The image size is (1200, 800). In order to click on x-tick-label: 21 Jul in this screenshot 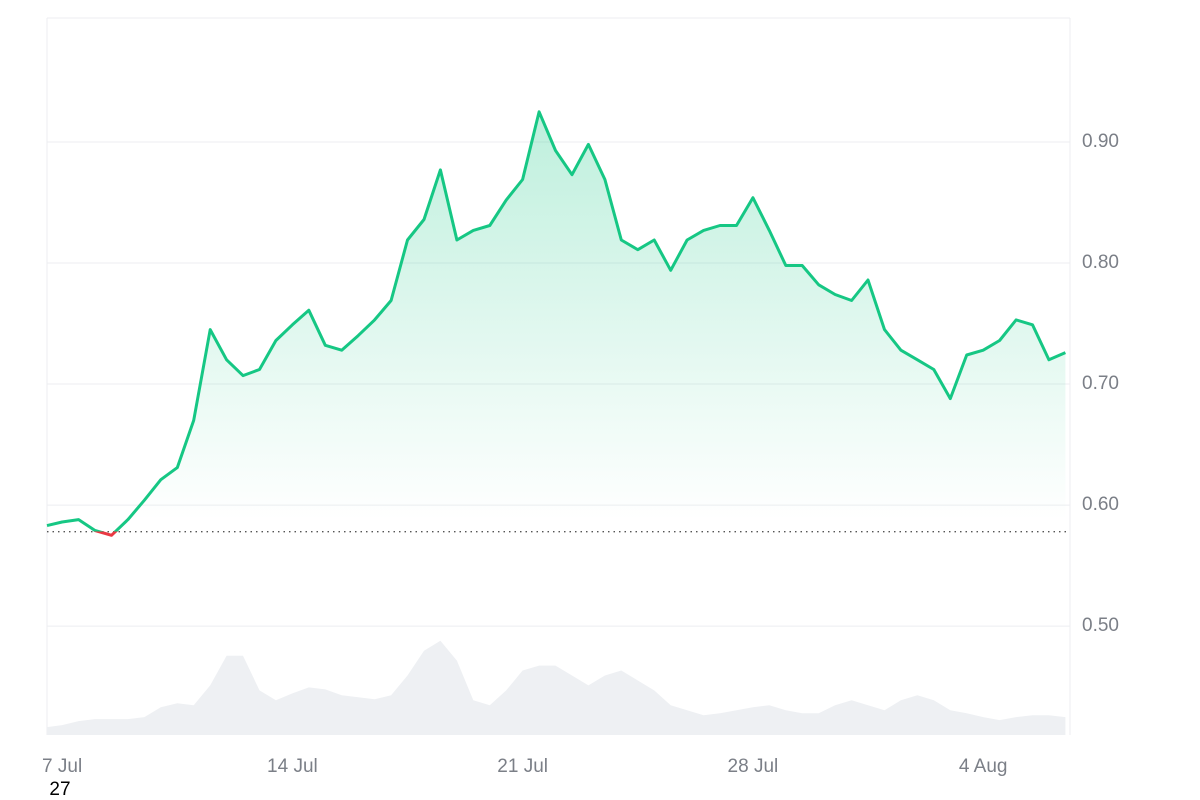, I will do `click(522, 766)`.